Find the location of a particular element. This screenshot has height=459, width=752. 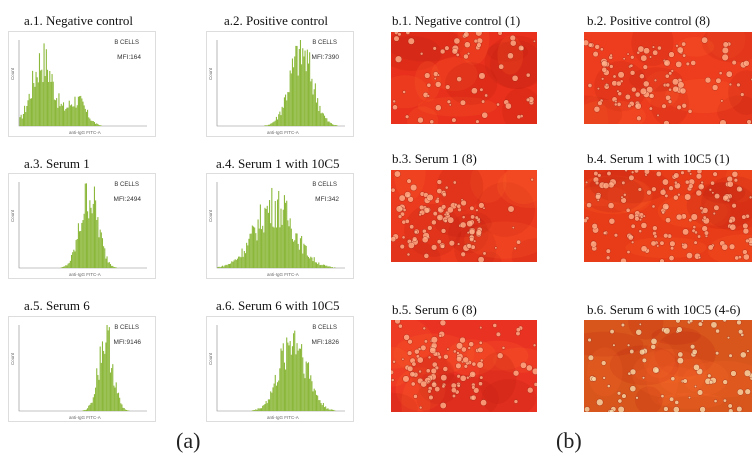

micrograph-b4 is located at coordinates (668, 216).